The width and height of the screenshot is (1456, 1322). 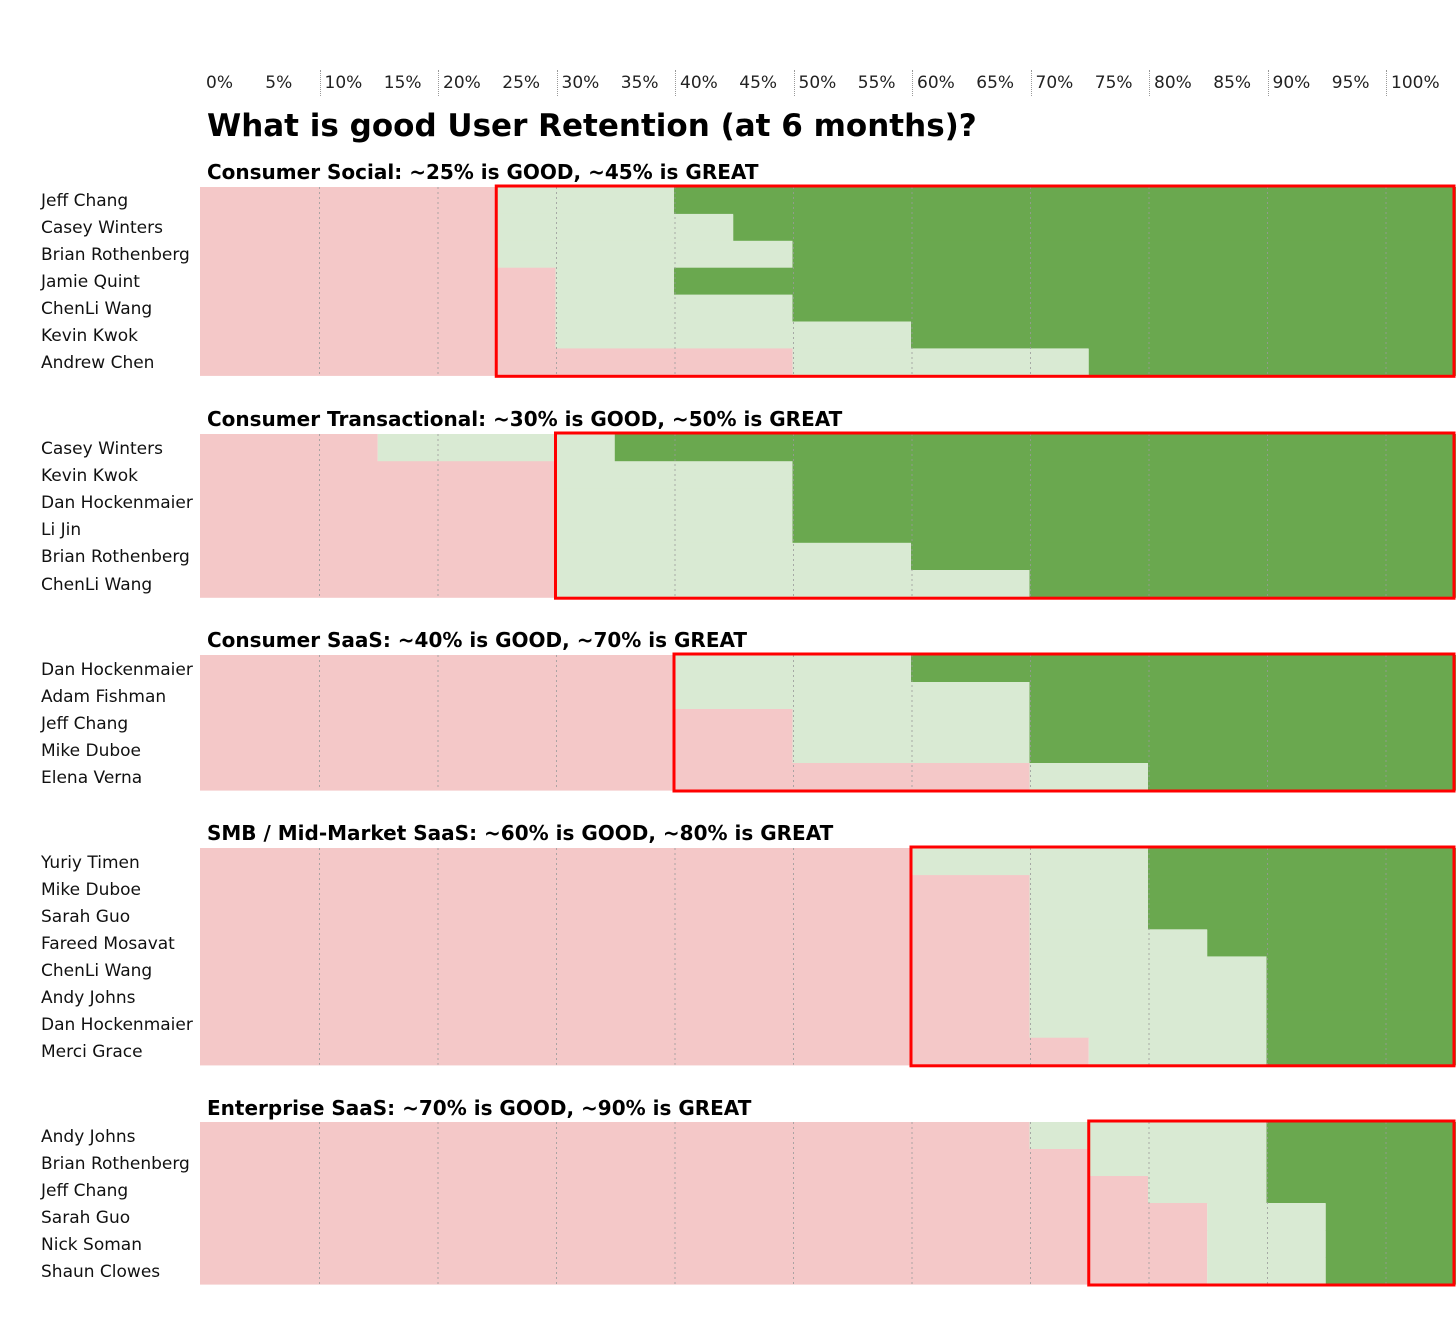 I want to click on row-label: Shaun Clowes, so click(x=101, y=1271).